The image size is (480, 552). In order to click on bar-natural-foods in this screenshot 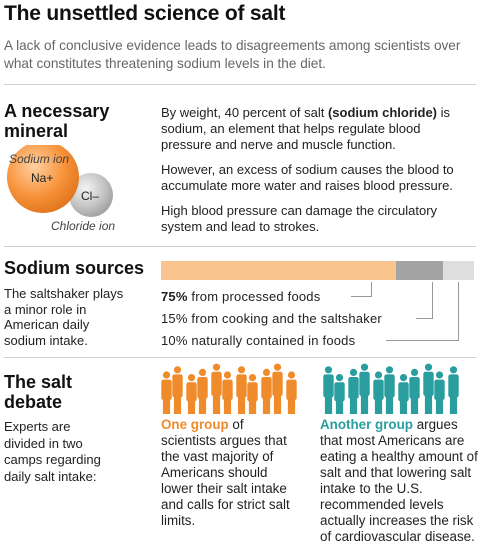, I will do `click(458, 270)`.